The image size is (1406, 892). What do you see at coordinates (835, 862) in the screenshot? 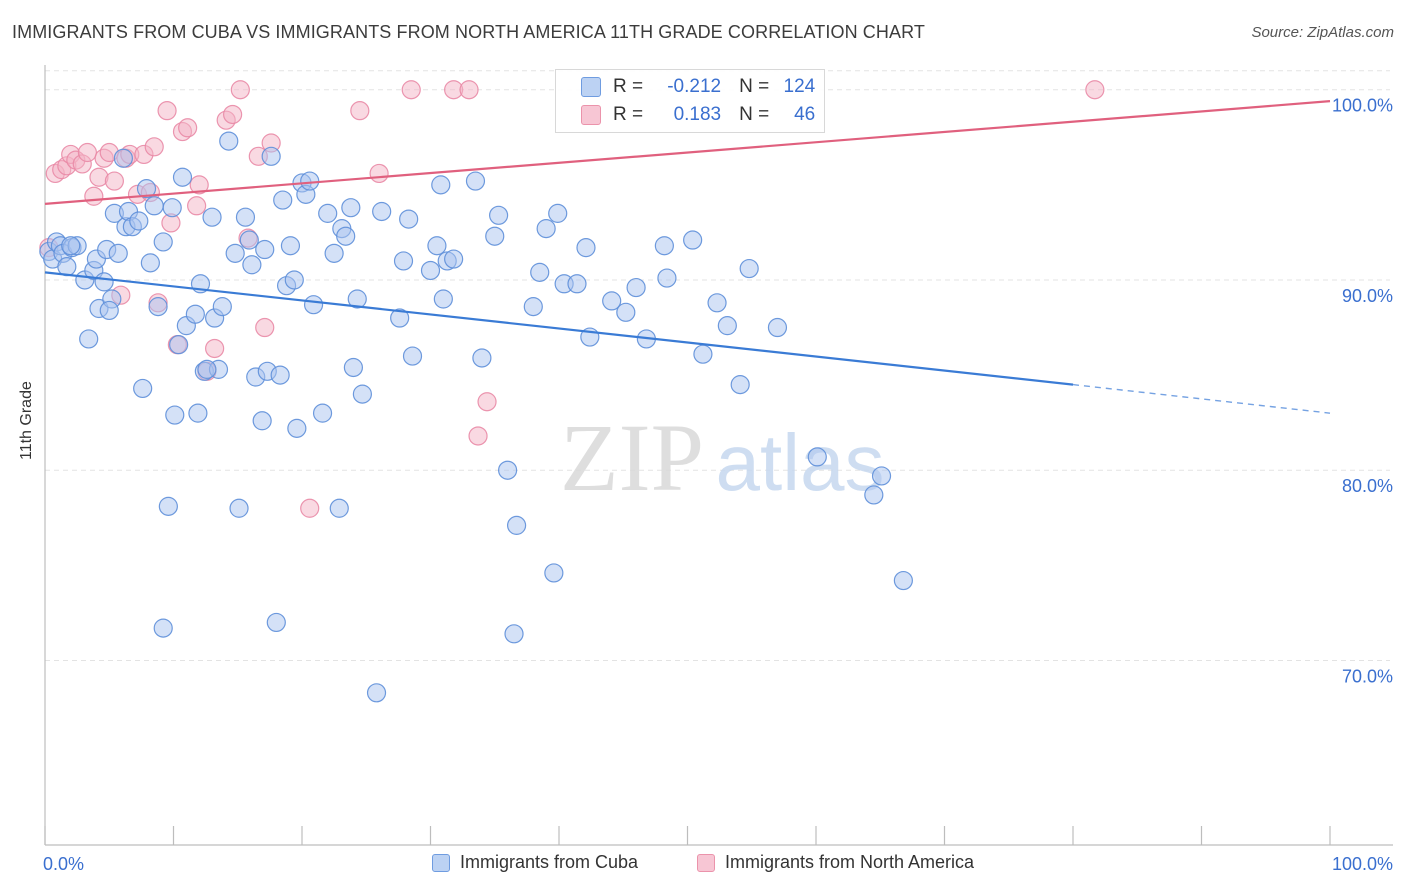
I see `legend-item-north-america: Immigrants from North America` at bounding box center [835, 862].